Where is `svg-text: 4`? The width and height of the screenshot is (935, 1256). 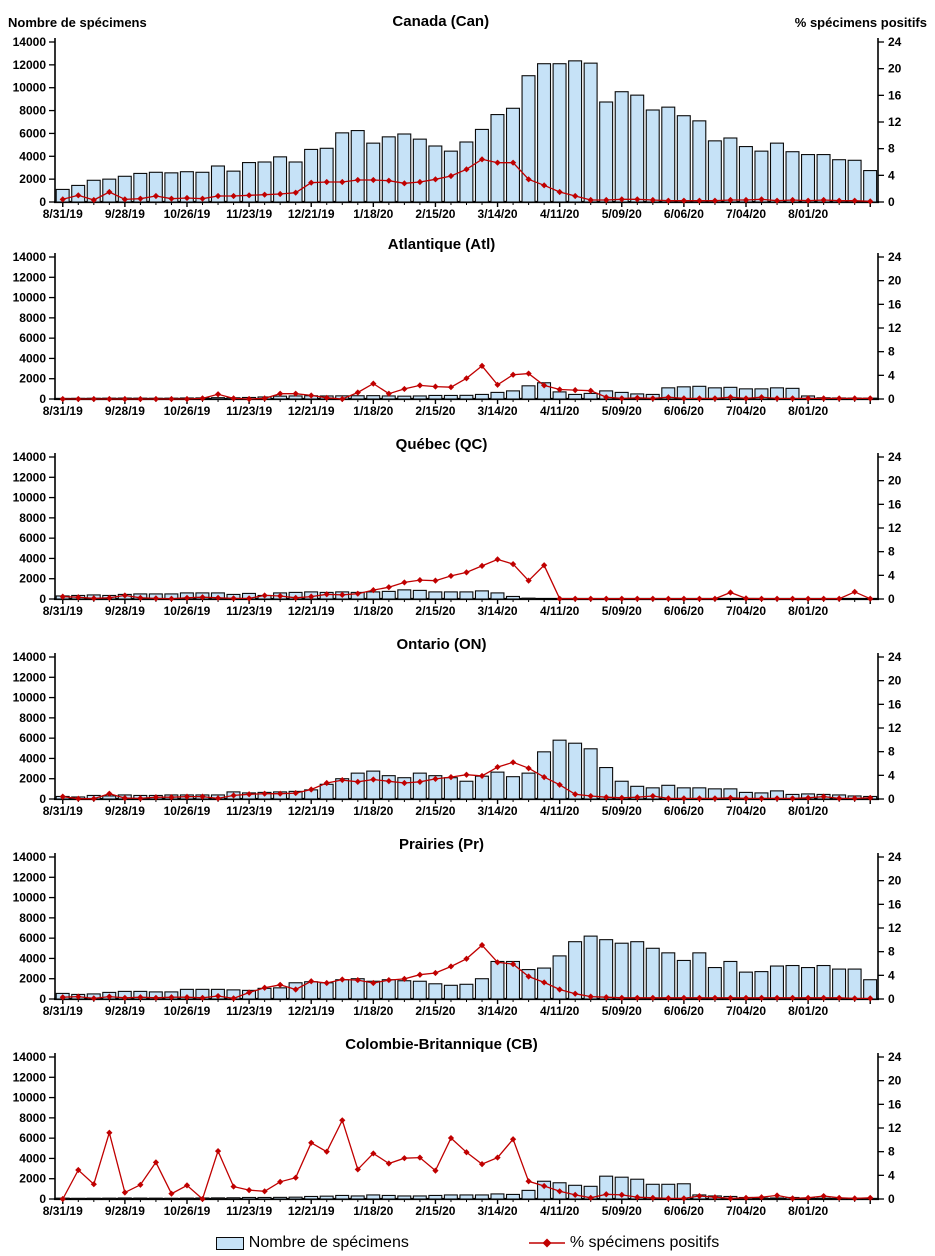
svg-text: 4 is located at coordinates (891, 775).